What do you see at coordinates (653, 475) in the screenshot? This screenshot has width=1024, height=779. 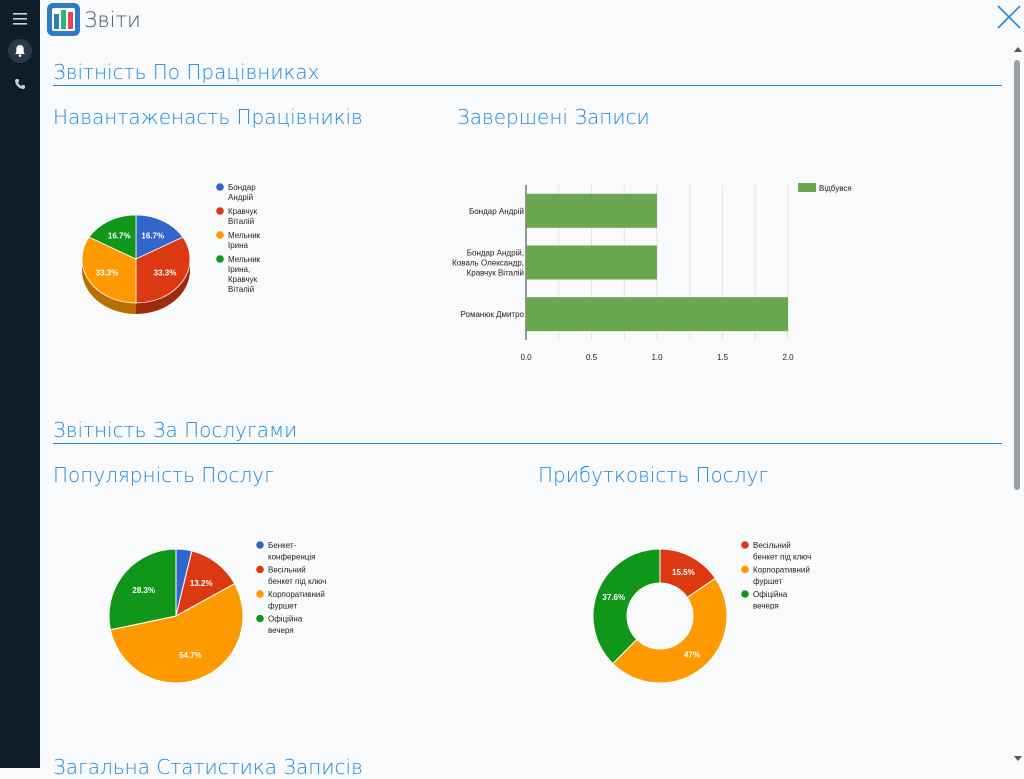 I see `chart-title-profitability: Прибутковість Послуг` at bounding box center [653, 475].